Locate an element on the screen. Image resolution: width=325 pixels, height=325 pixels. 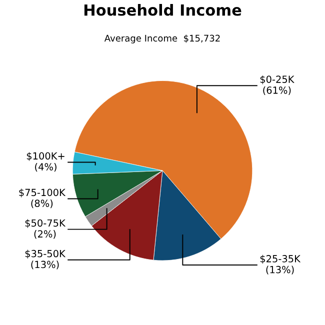
slice-label: $50-75K is located at coordinates (45, 223).